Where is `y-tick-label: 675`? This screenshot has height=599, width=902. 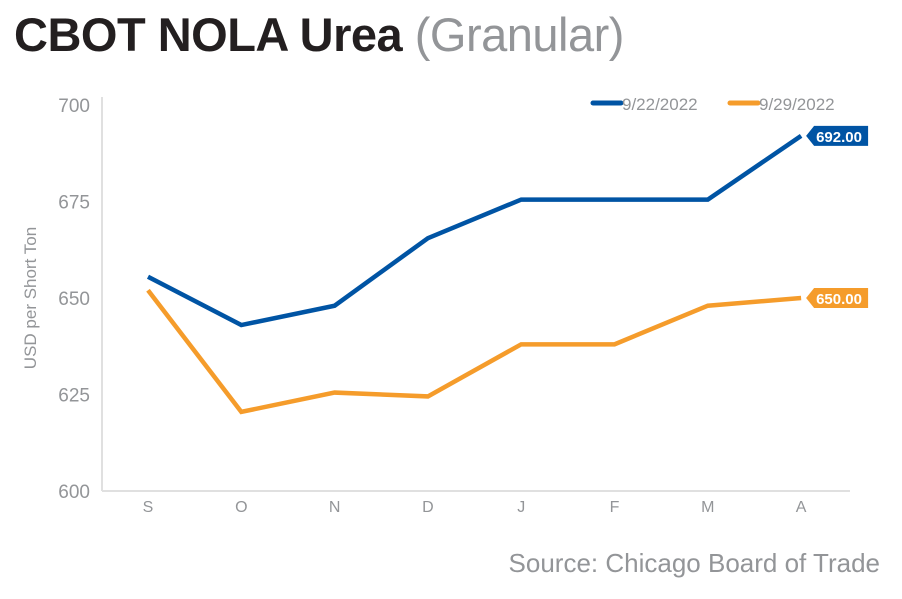
y-tick-label: 675 is located at coordinates (74, 203).